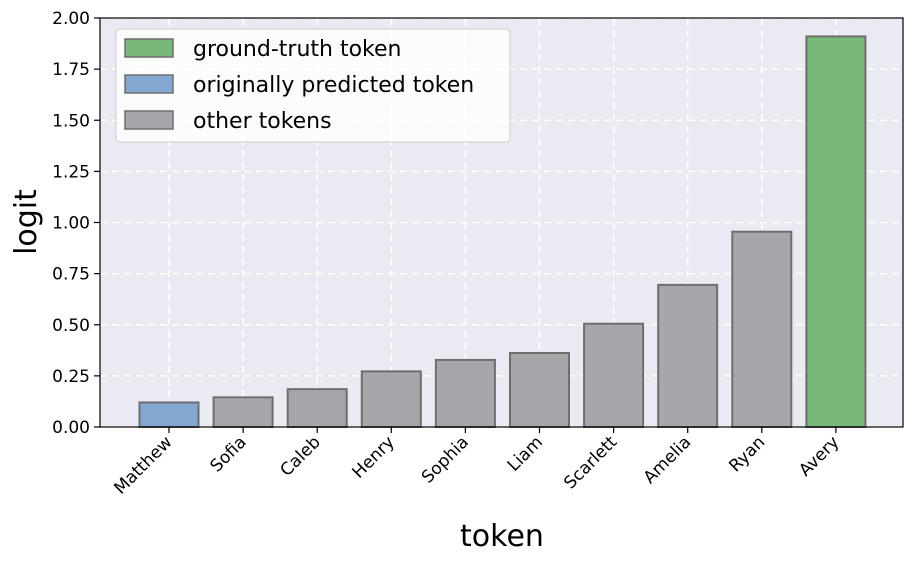  Describe the element at coordinates (502, 536) in the screenshot. I see `x-axis-label: token` at that location.